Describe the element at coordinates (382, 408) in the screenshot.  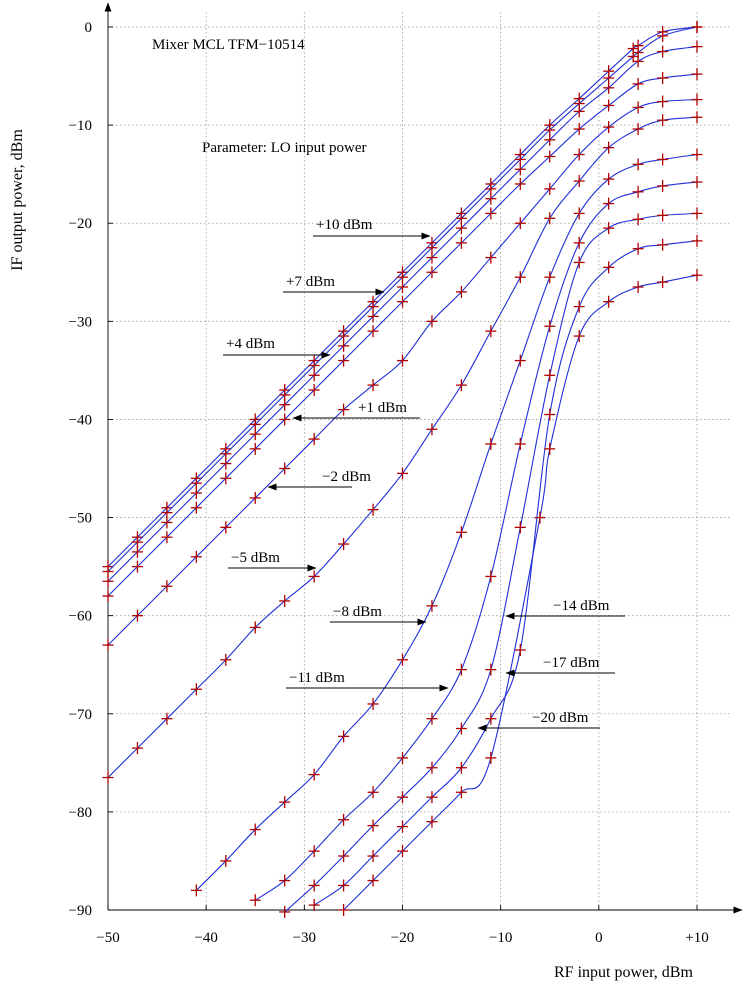
I see `lo-power-label: +1 dBm` at that location.